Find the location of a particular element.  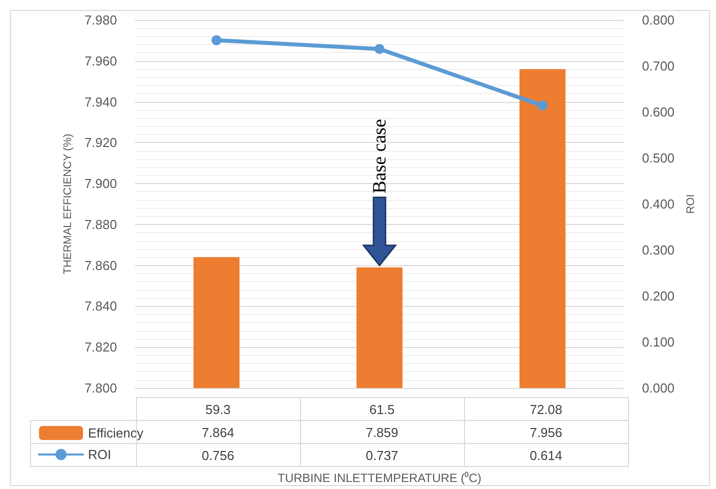

y2-tick-label: 0.000 is located at coordinates (658, 388).